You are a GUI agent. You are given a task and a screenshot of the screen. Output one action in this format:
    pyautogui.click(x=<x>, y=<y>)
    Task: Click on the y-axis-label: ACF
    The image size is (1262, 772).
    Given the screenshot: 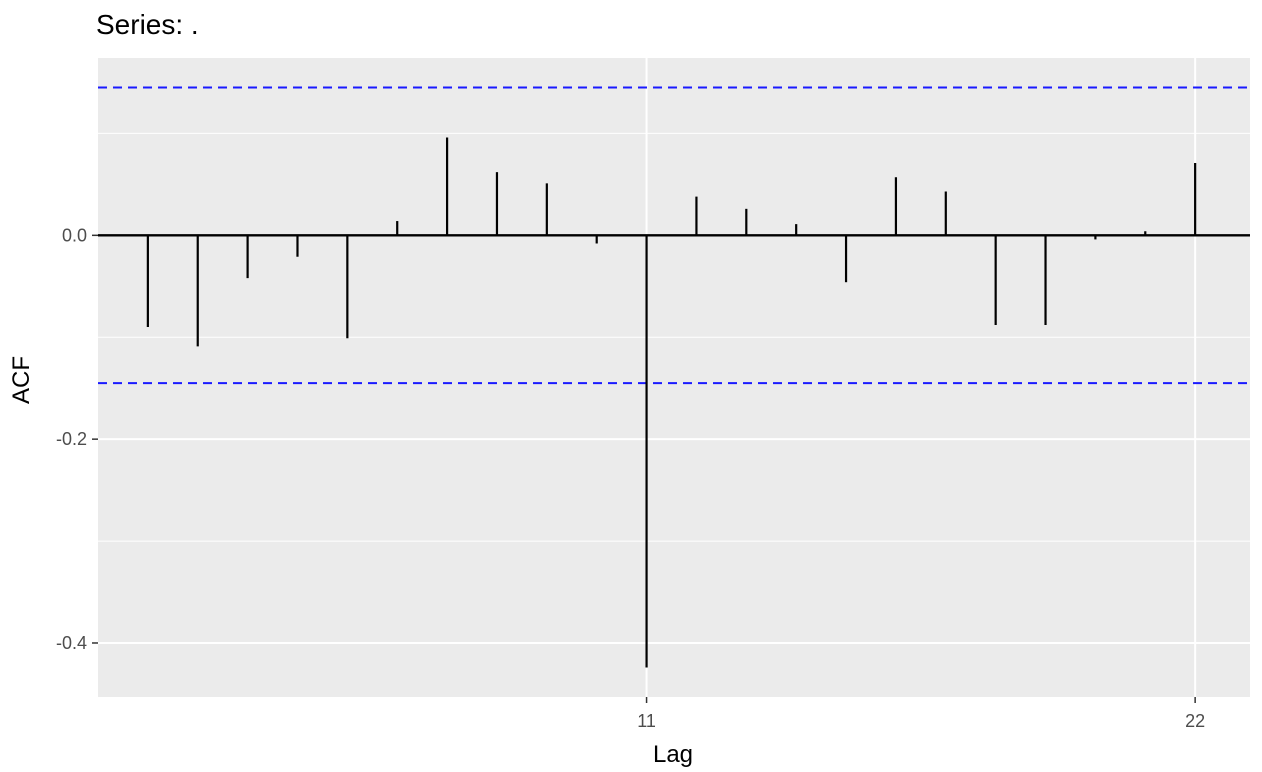 What is the action you would take?
    pyautogui.click(x=21, y=380)
    